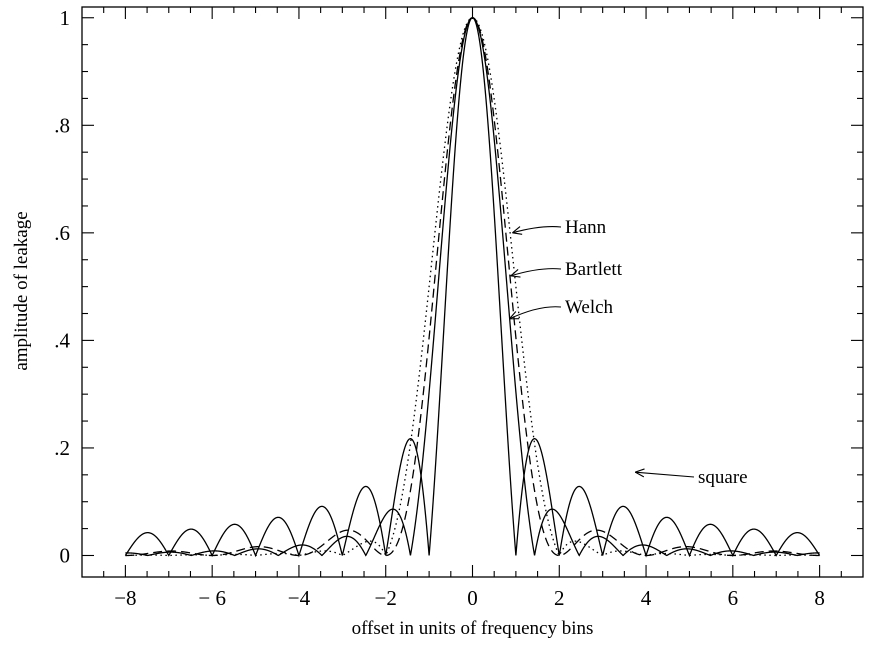  Describe the element at coordinates (65, 555) in the screenshot. I see `y-tick-label: 0` at that location.